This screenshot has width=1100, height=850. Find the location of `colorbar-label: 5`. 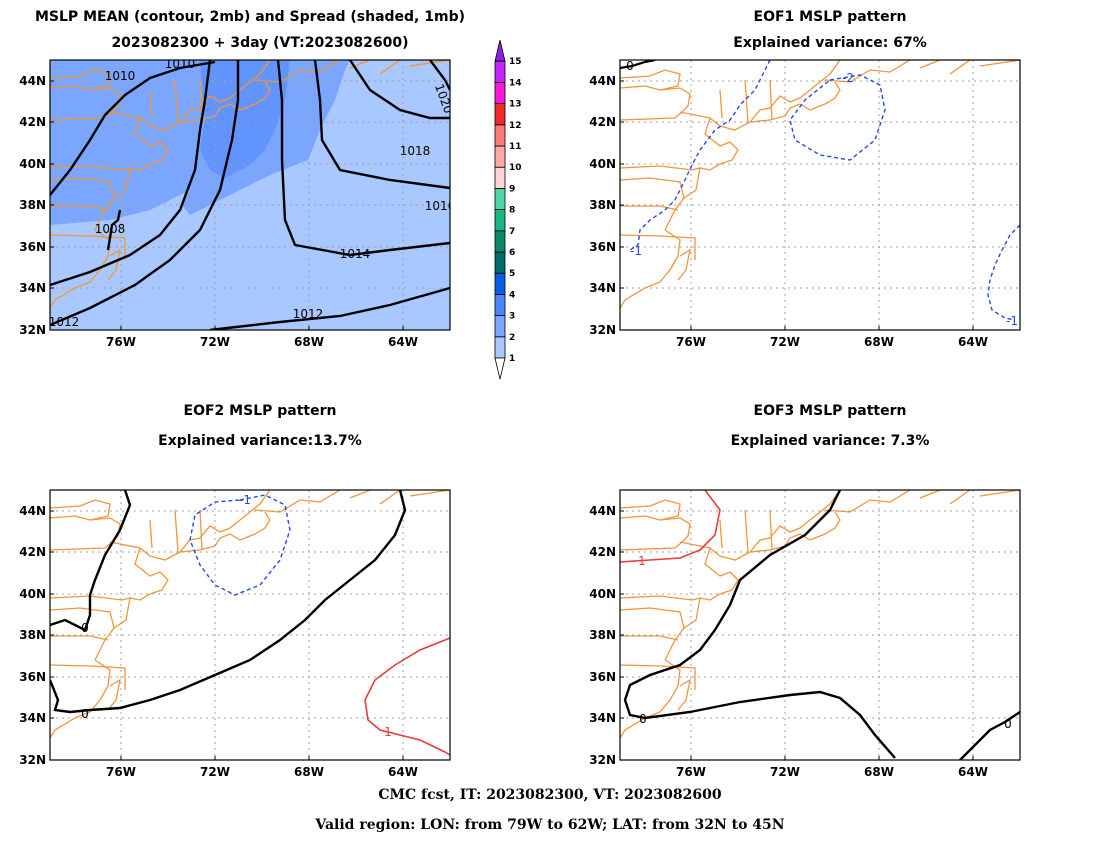

colorbar-label: 5 is located at coordinates (512, 274).